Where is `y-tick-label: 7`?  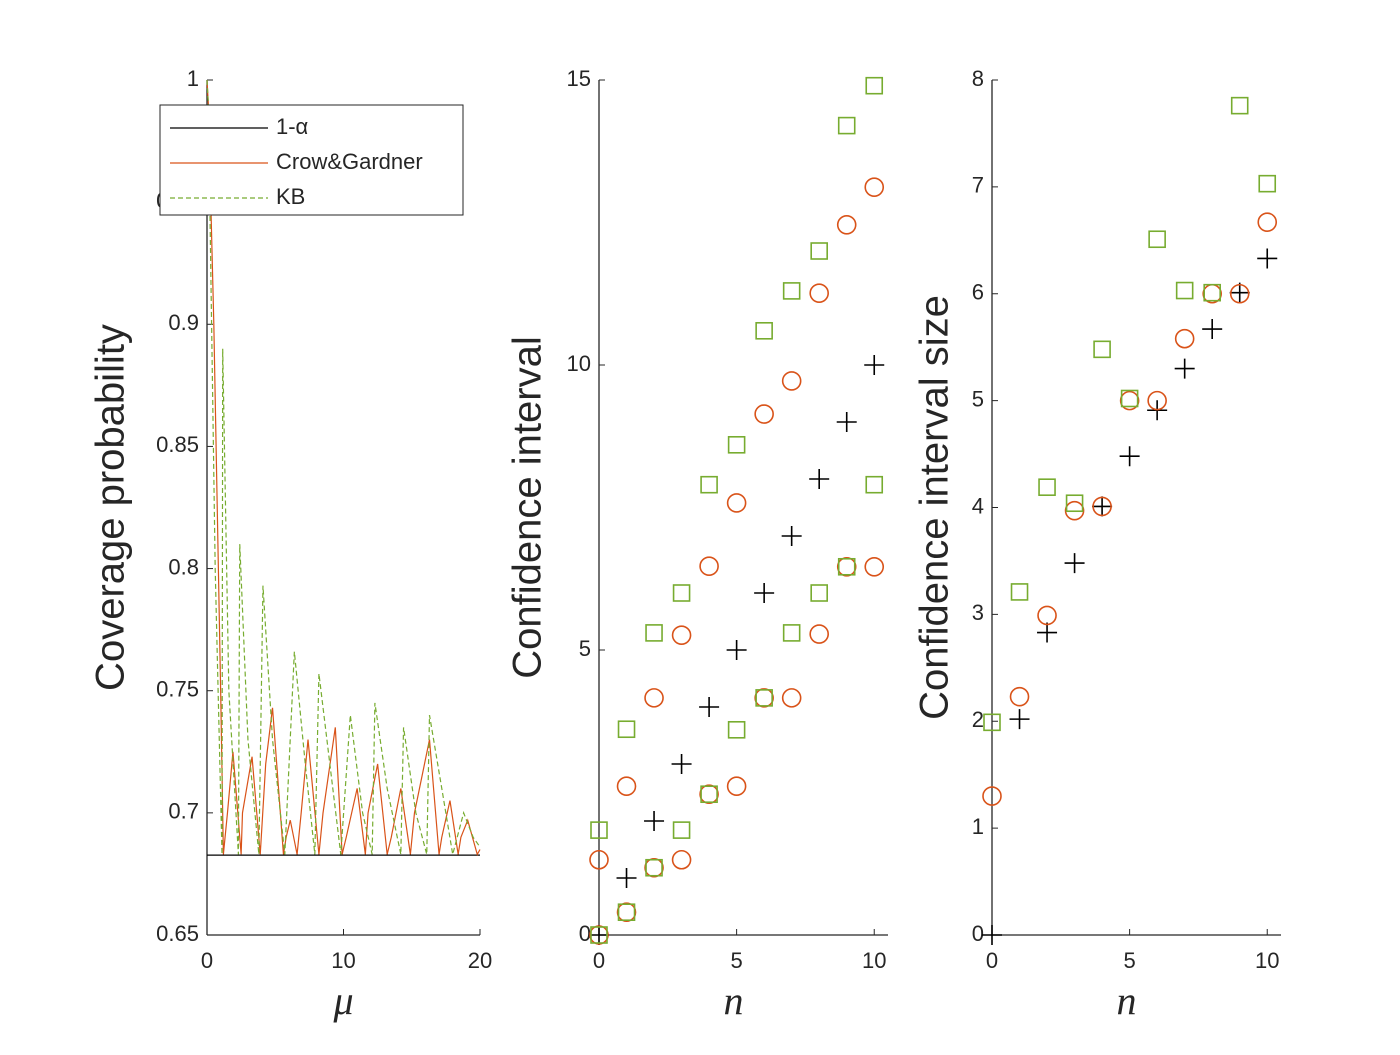 y-tick-label: 7 is located at coordinates (978, 185).